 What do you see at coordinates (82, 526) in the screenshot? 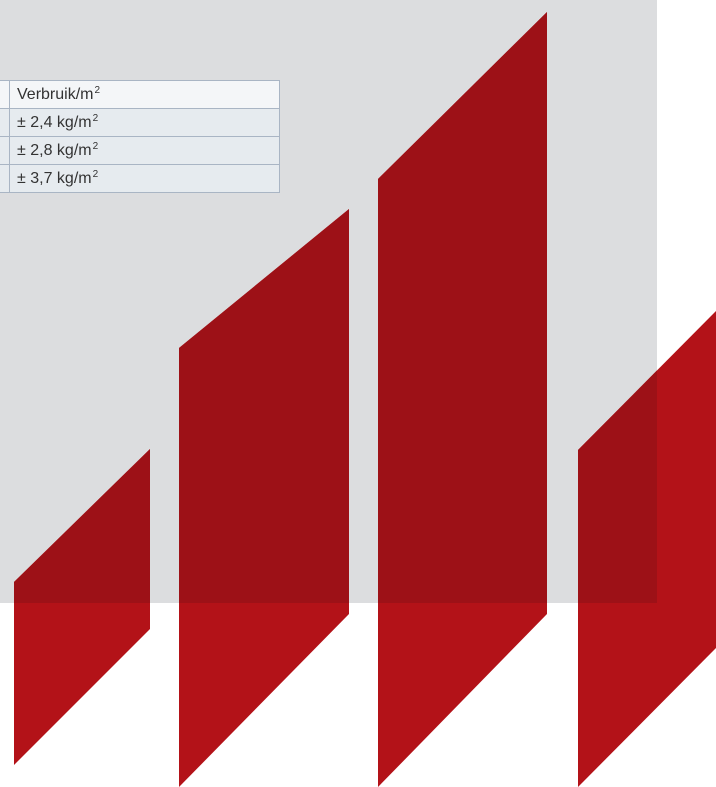
I see `bar-1-dark` at bounding box center [82, 526].